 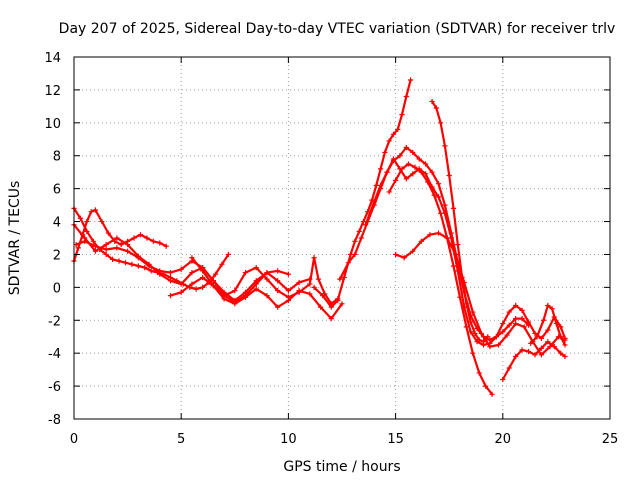 What do you see at coordinates (57, 190) in the screenshot?
I see `y-tick-label: 6` at bounding box center [57, 190].